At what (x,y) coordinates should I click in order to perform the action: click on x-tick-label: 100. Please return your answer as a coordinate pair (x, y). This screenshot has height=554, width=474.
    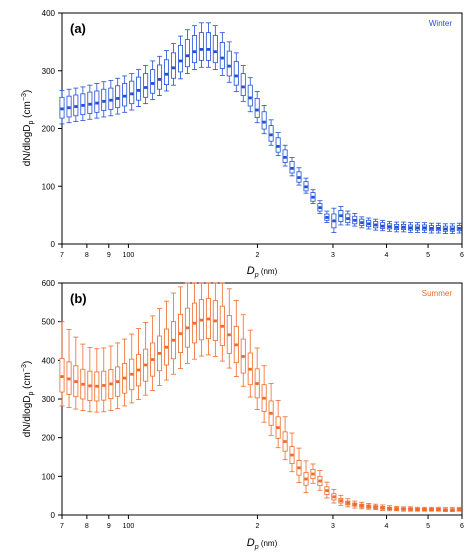
    Looking at the image, I should click on (129, 255).